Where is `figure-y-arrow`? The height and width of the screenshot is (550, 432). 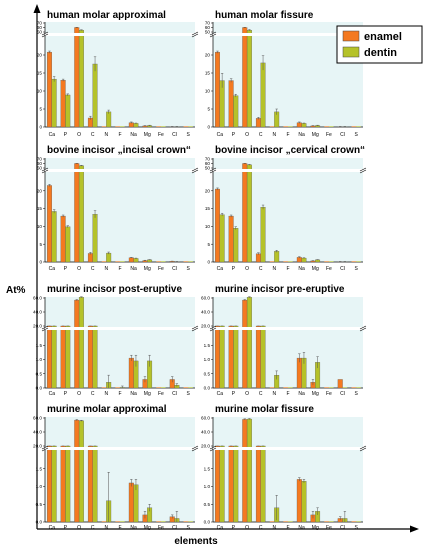
figure-y-arrow is located at coordinates (37, 8).